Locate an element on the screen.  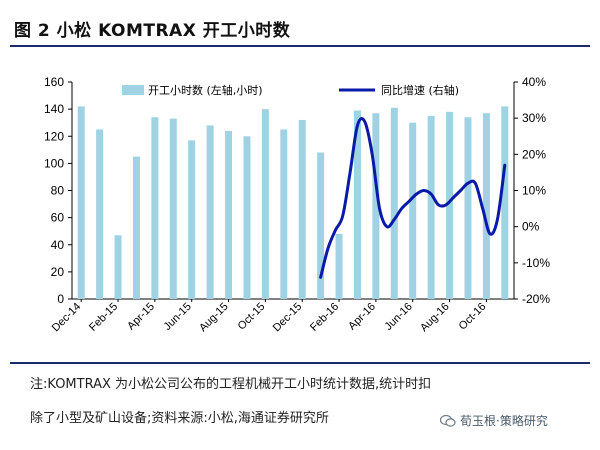
x-tick-label: Jun-16 is located at coordinates (399, 317).